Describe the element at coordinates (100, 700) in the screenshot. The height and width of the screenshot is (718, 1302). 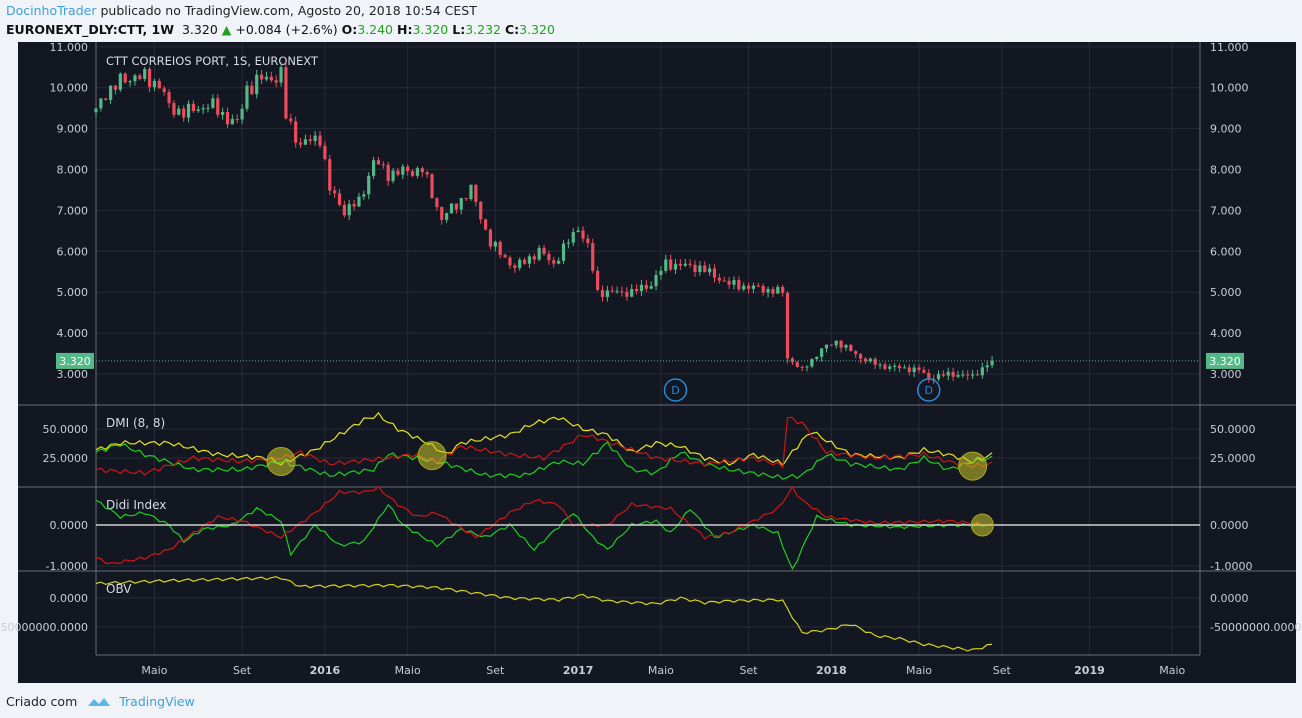
I see `footer: Criado com TradingView` at that location.